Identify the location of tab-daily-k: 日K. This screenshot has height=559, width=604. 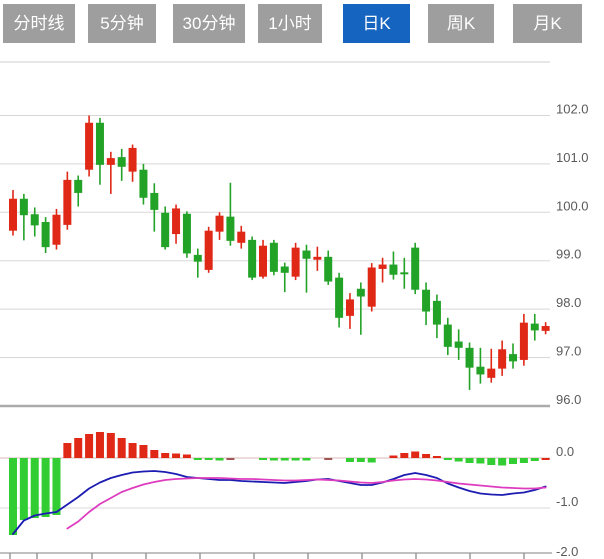
(376, 23).